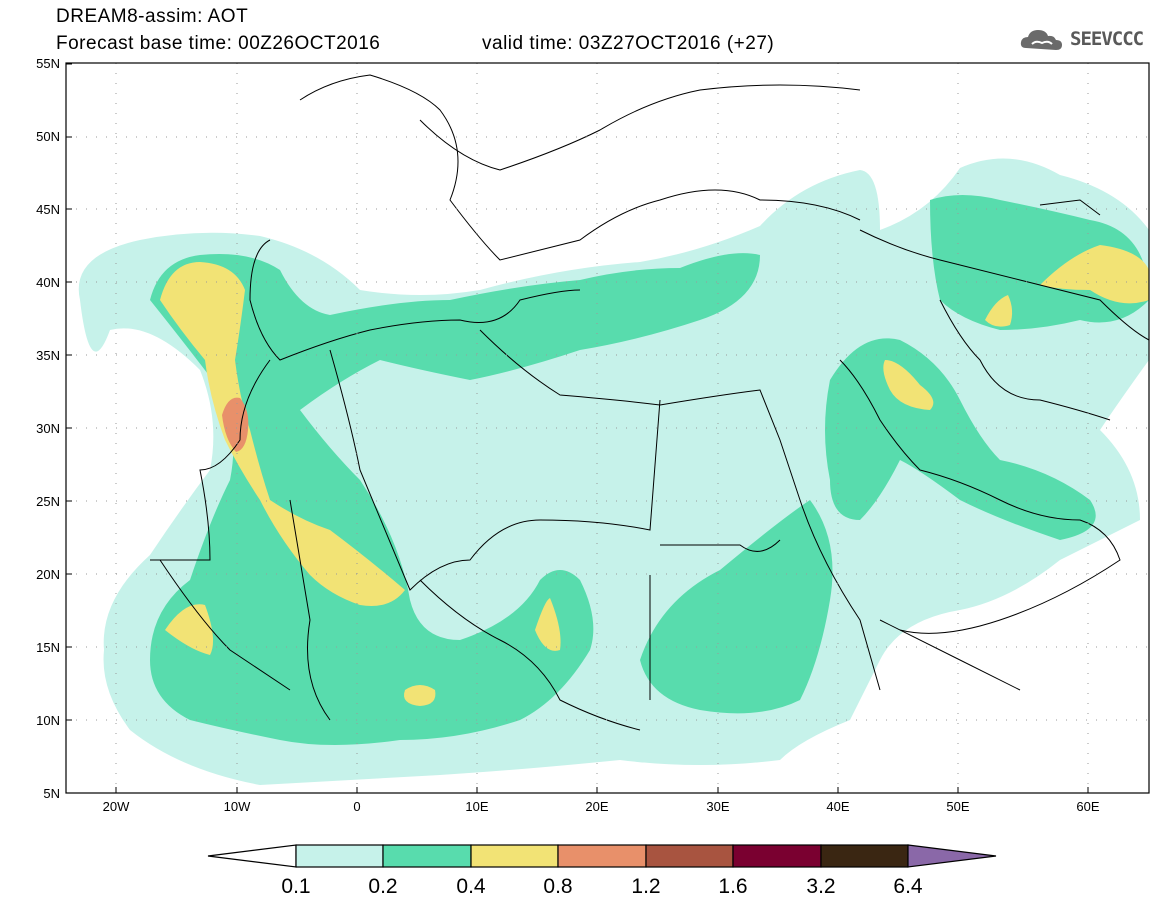 This screenshot has width=1165, height=905. I want to click on lat-label: 55N, so click(48, 63).